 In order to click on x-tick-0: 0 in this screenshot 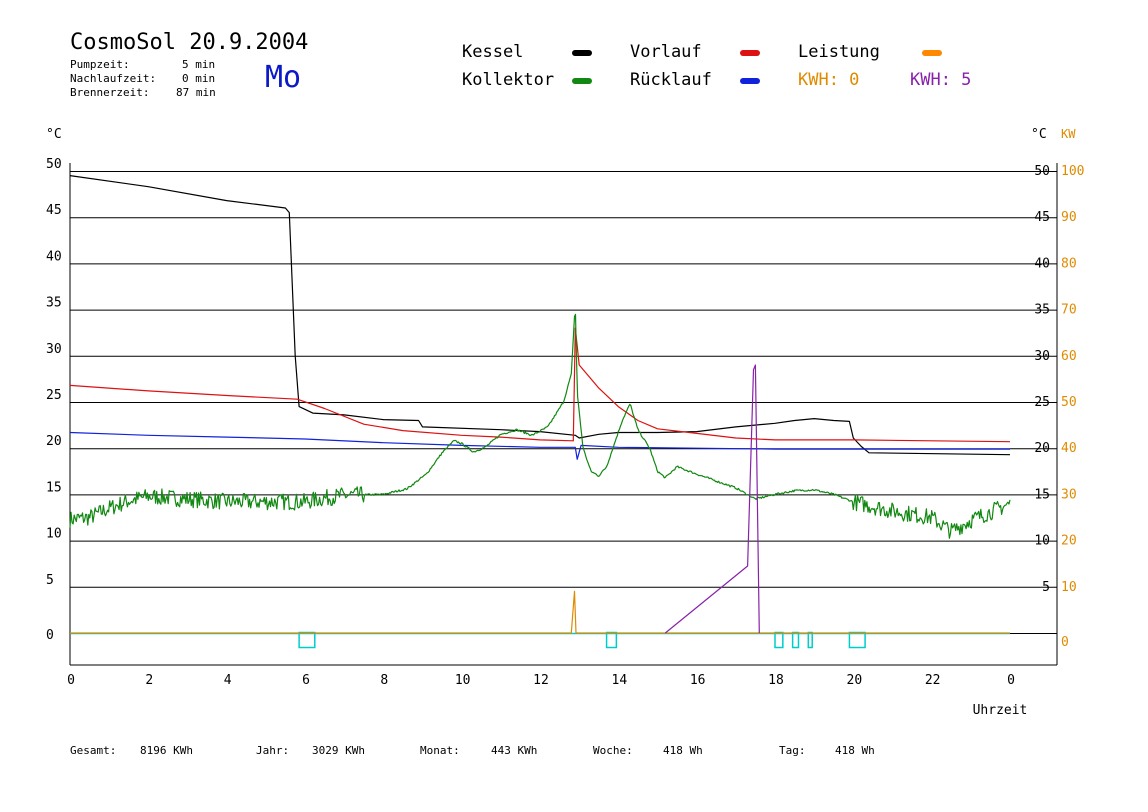, I will do `click(71, 680)`.